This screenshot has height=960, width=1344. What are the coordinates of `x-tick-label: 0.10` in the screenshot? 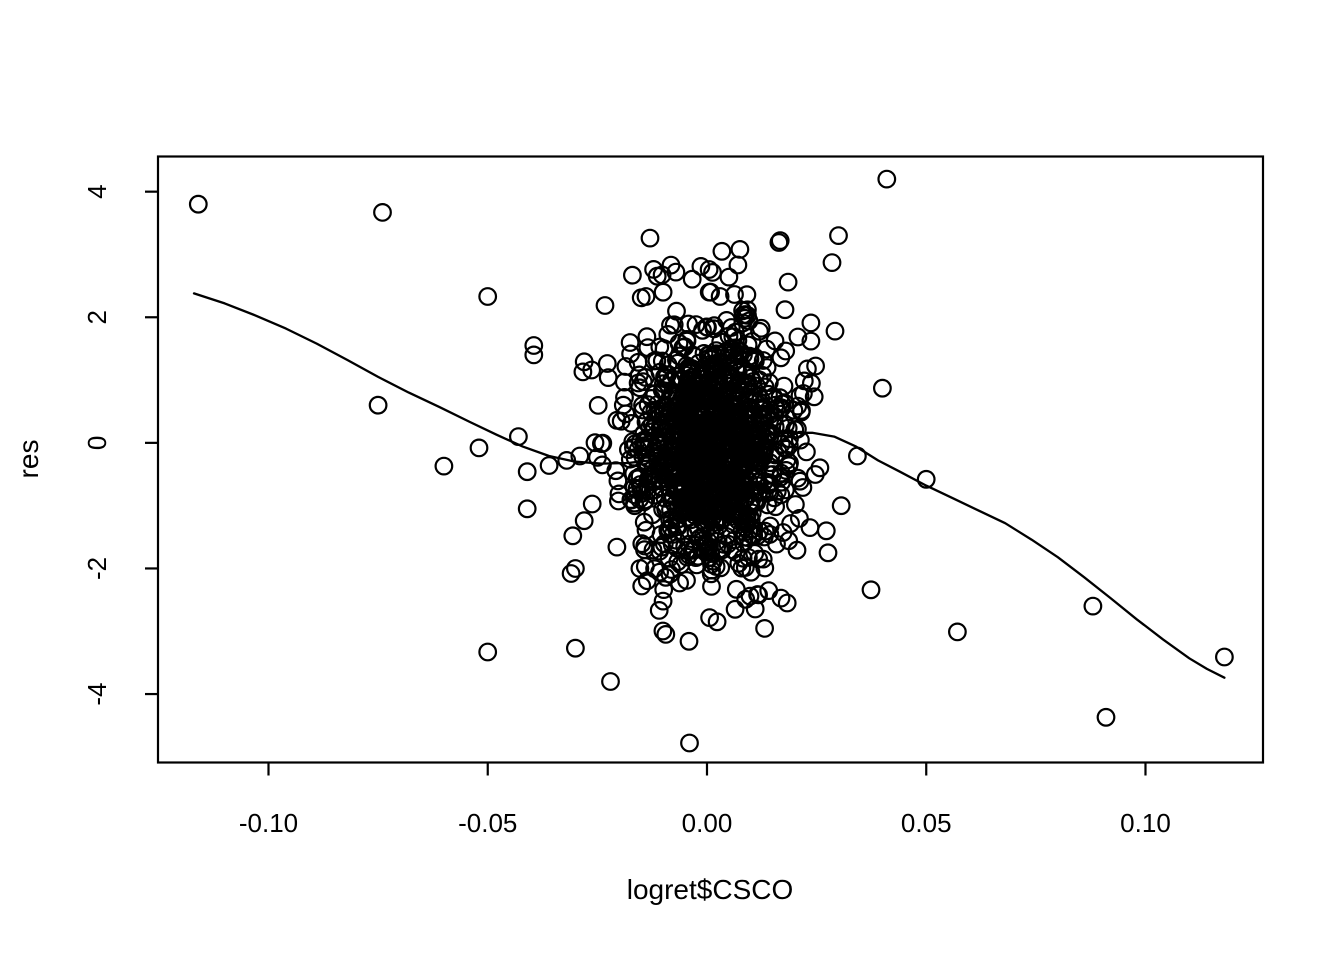 It's located at (1145, 823).